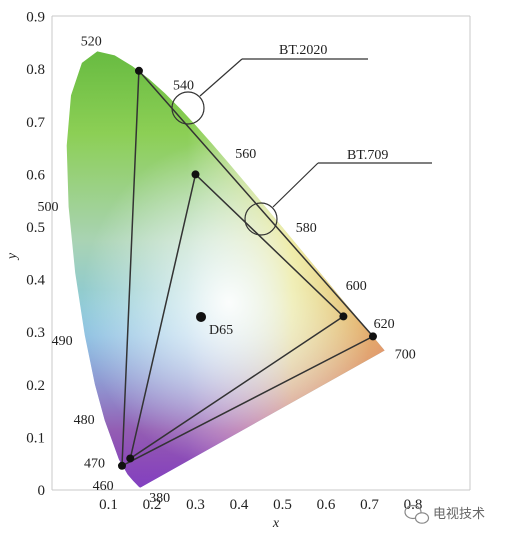 This screenshot has height=538, width=509. I want to click on callout-label-bt2020: BT.2020, so click(303, 50).